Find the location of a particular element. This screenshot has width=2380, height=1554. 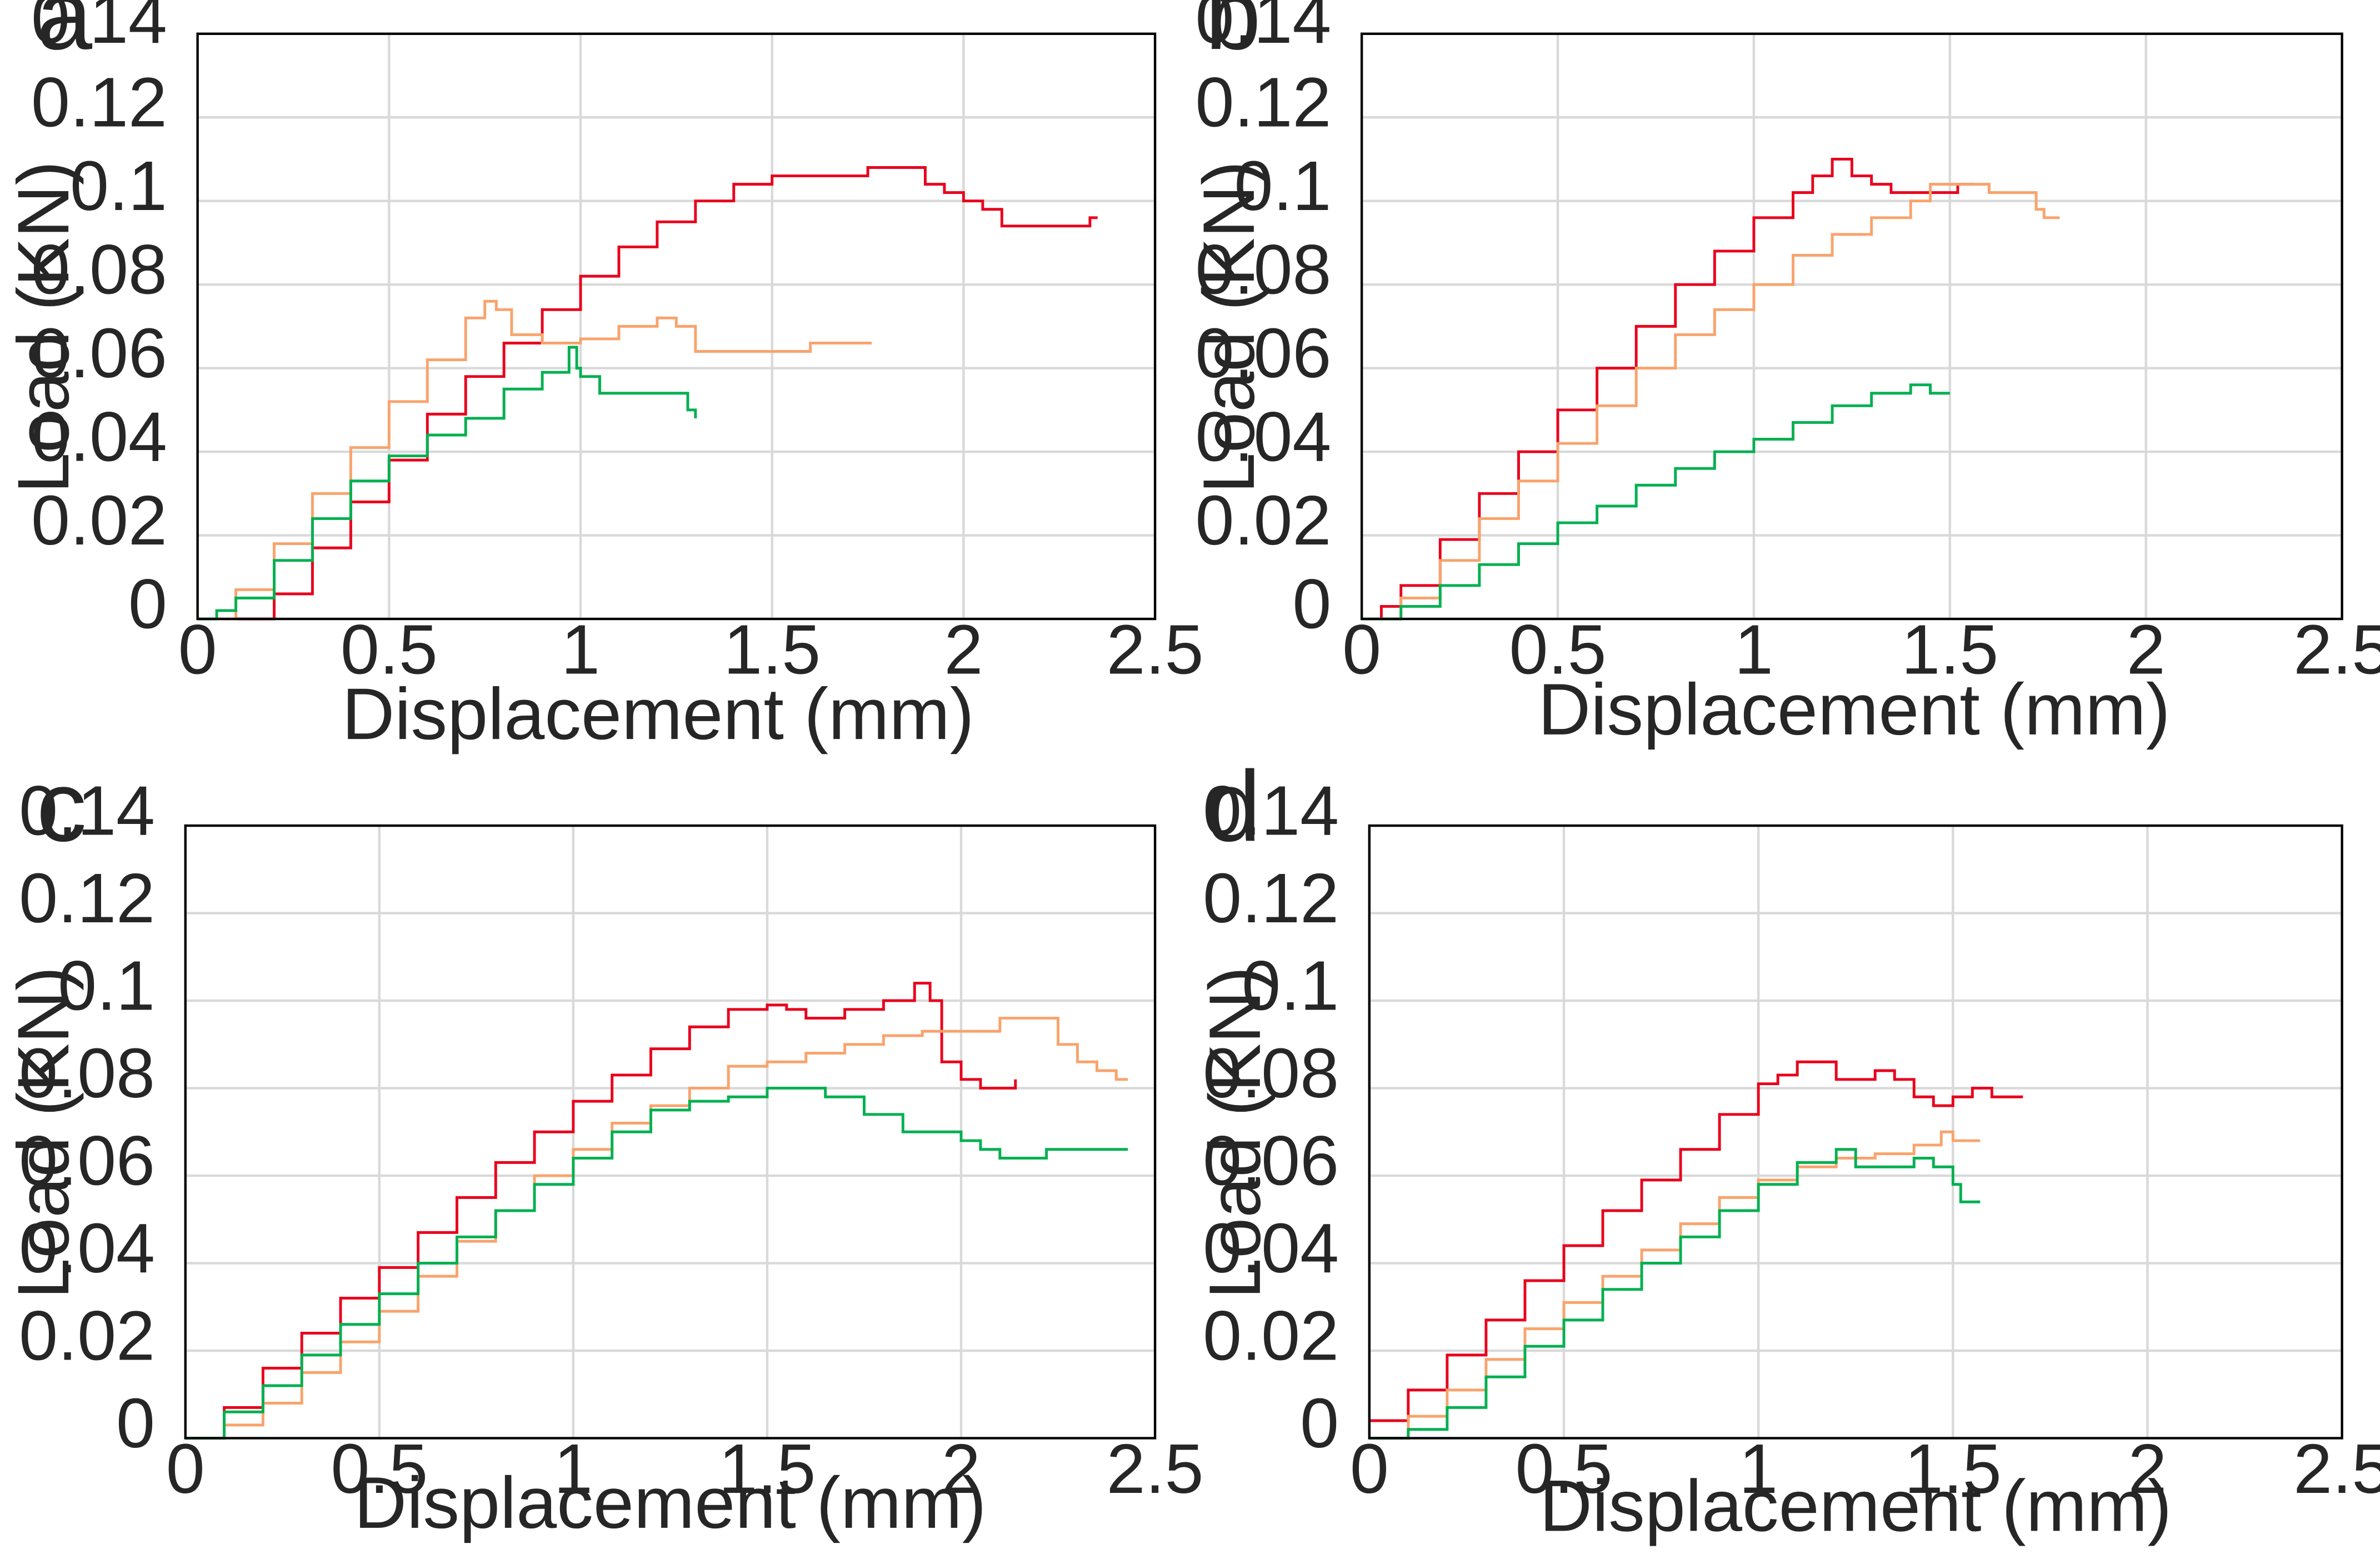

panel-letter: a is located at coordinates (65, 35).